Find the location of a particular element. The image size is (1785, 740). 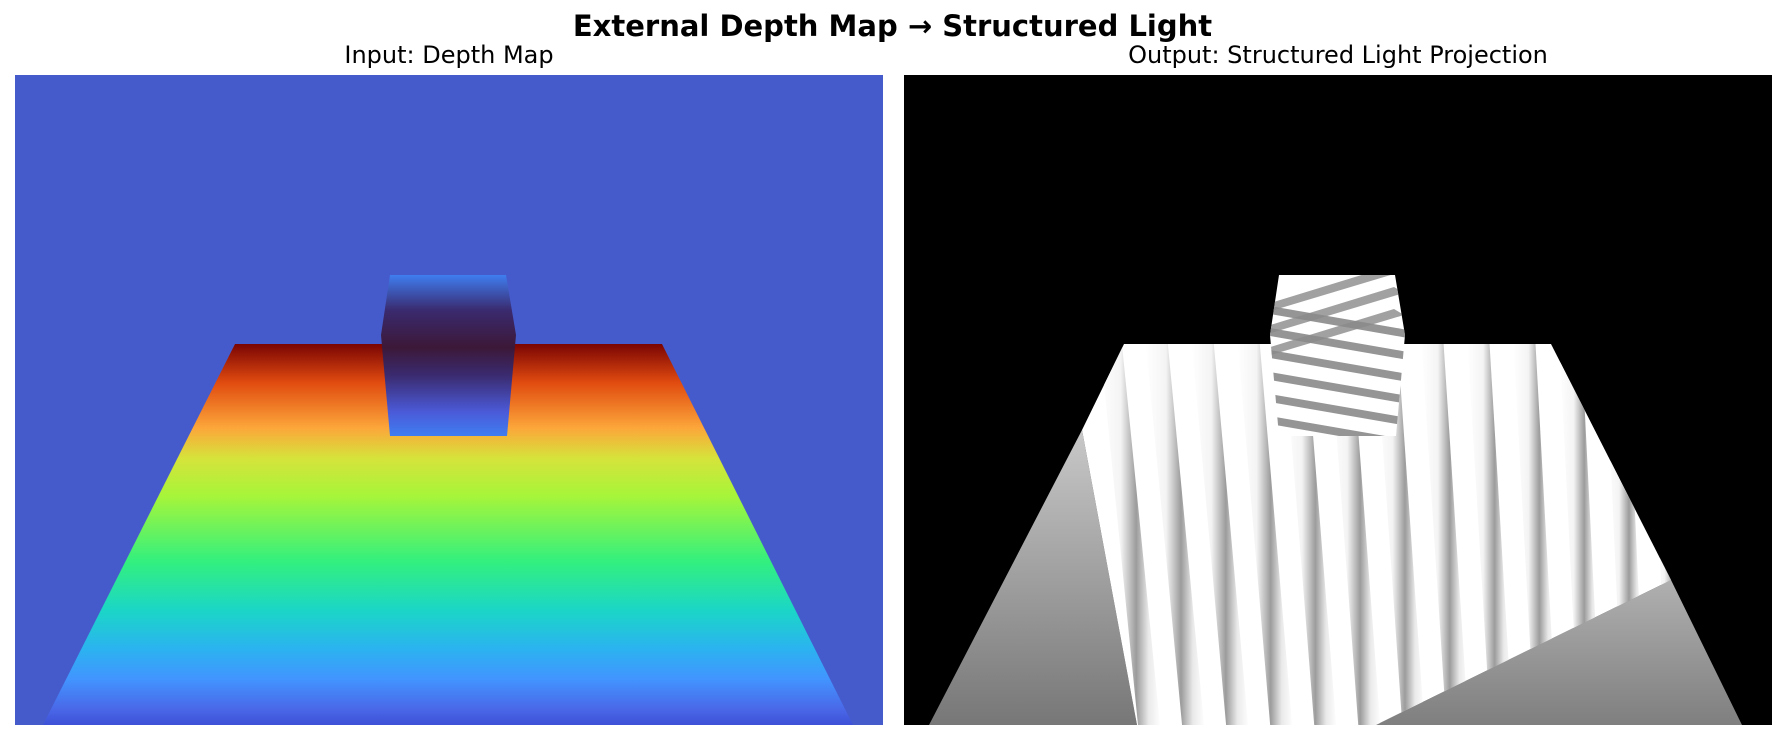

figure-title: External Depth Map → Structured Light is located at coordinates (892, 26).